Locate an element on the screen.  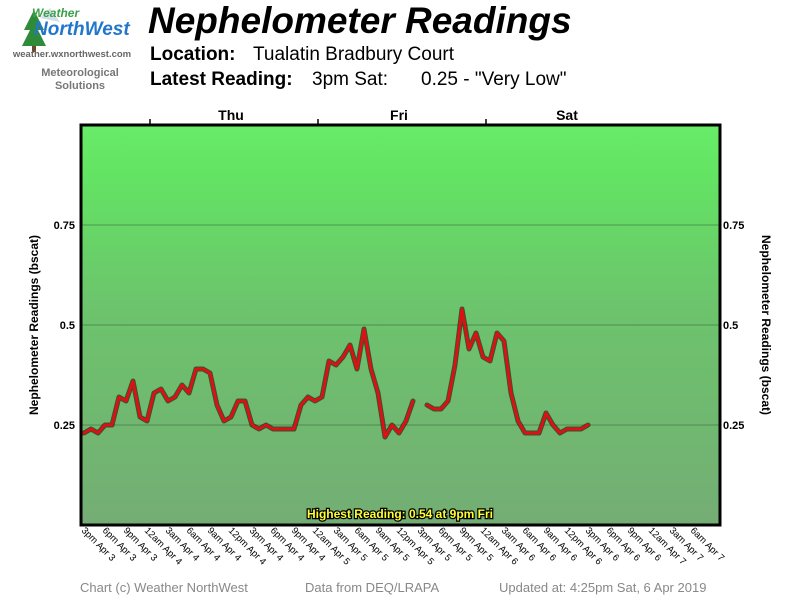
logo-url: weather.wxnorthwest.com is located at coordinates (72, 54).